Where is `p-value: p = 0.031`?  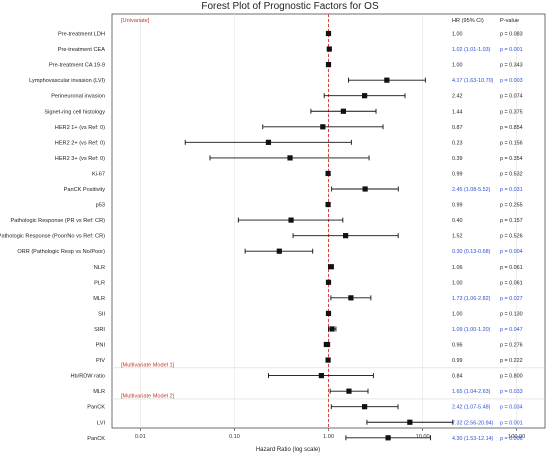 p-value: p = 0.031 is located at coordinates (511, 190).